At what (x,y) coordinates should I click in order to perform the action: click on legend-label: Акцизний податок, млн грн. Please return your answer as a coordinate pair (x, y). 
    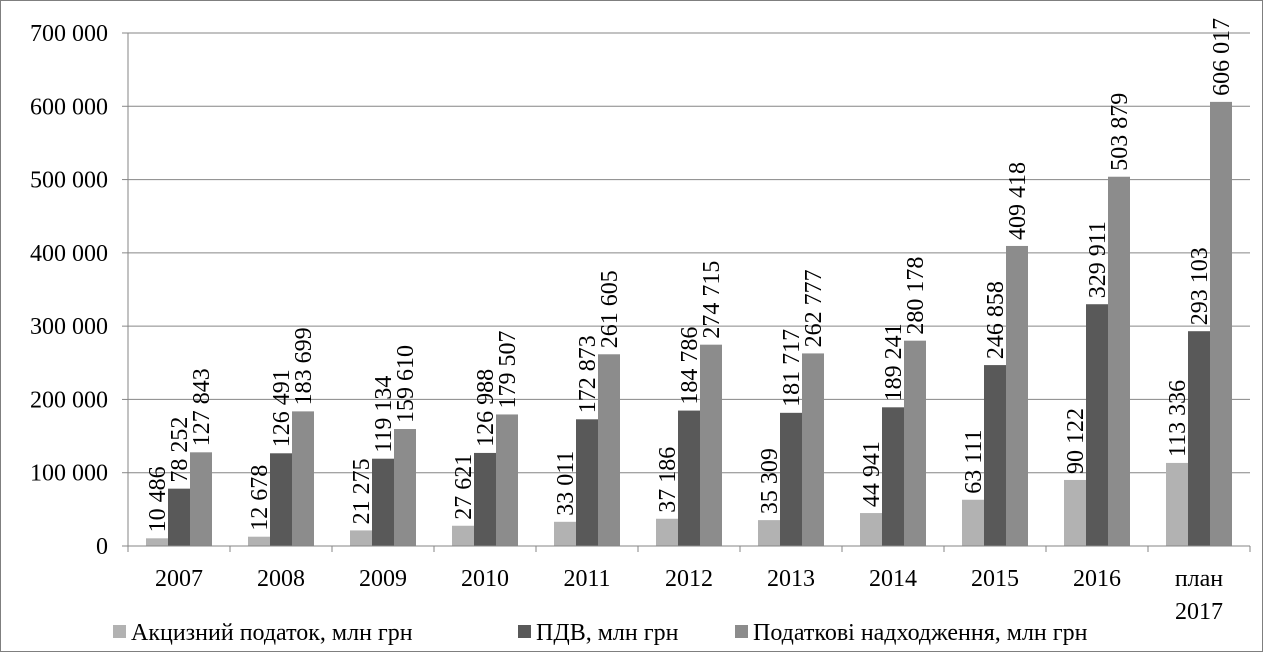
    Looking at the image, I should click on (272, 633).